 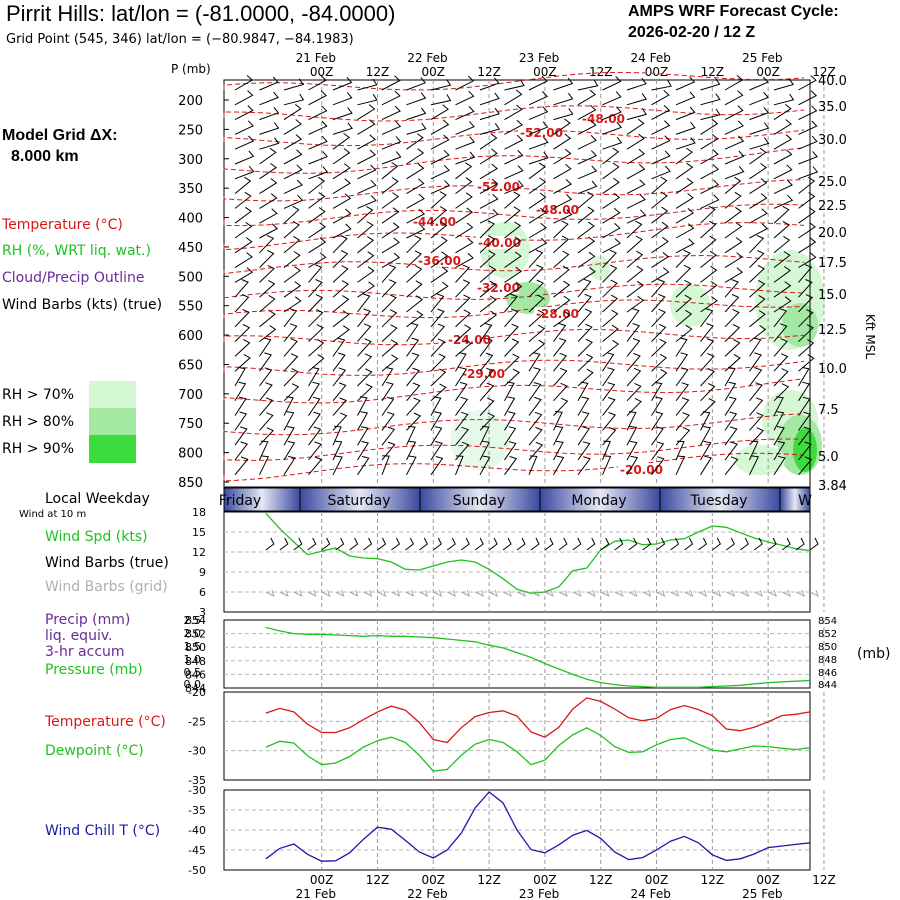 What do you see at coordinates (828, 457) in the screenshot?
I see `height-tick-label: 5.0` at bounding box center [828, 457].